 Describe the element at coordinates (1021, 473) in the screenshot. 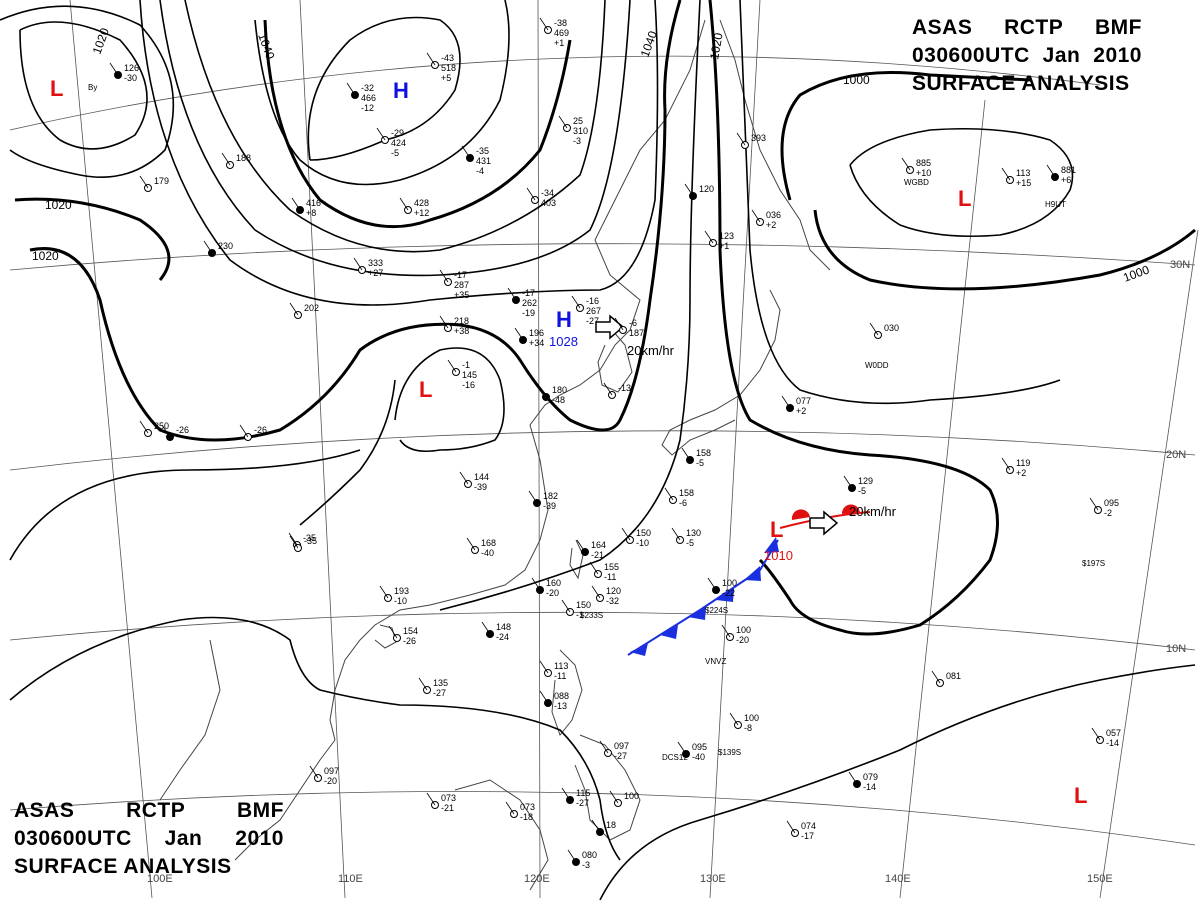

I see `station-value: +2` at that location.